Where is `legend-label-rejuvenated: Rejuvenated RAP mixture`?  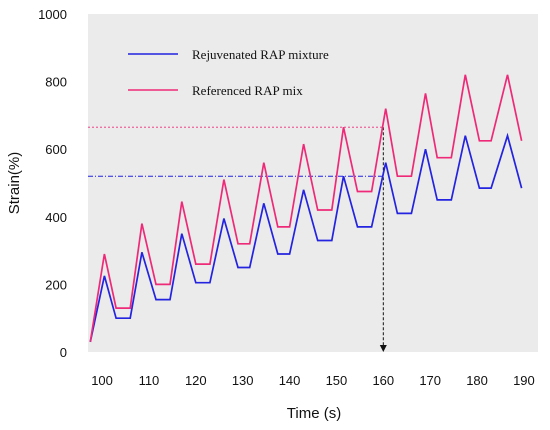 legend-label-rejuvenated: Rejuvenated RAP mixture is located at coordinates (260, 54).